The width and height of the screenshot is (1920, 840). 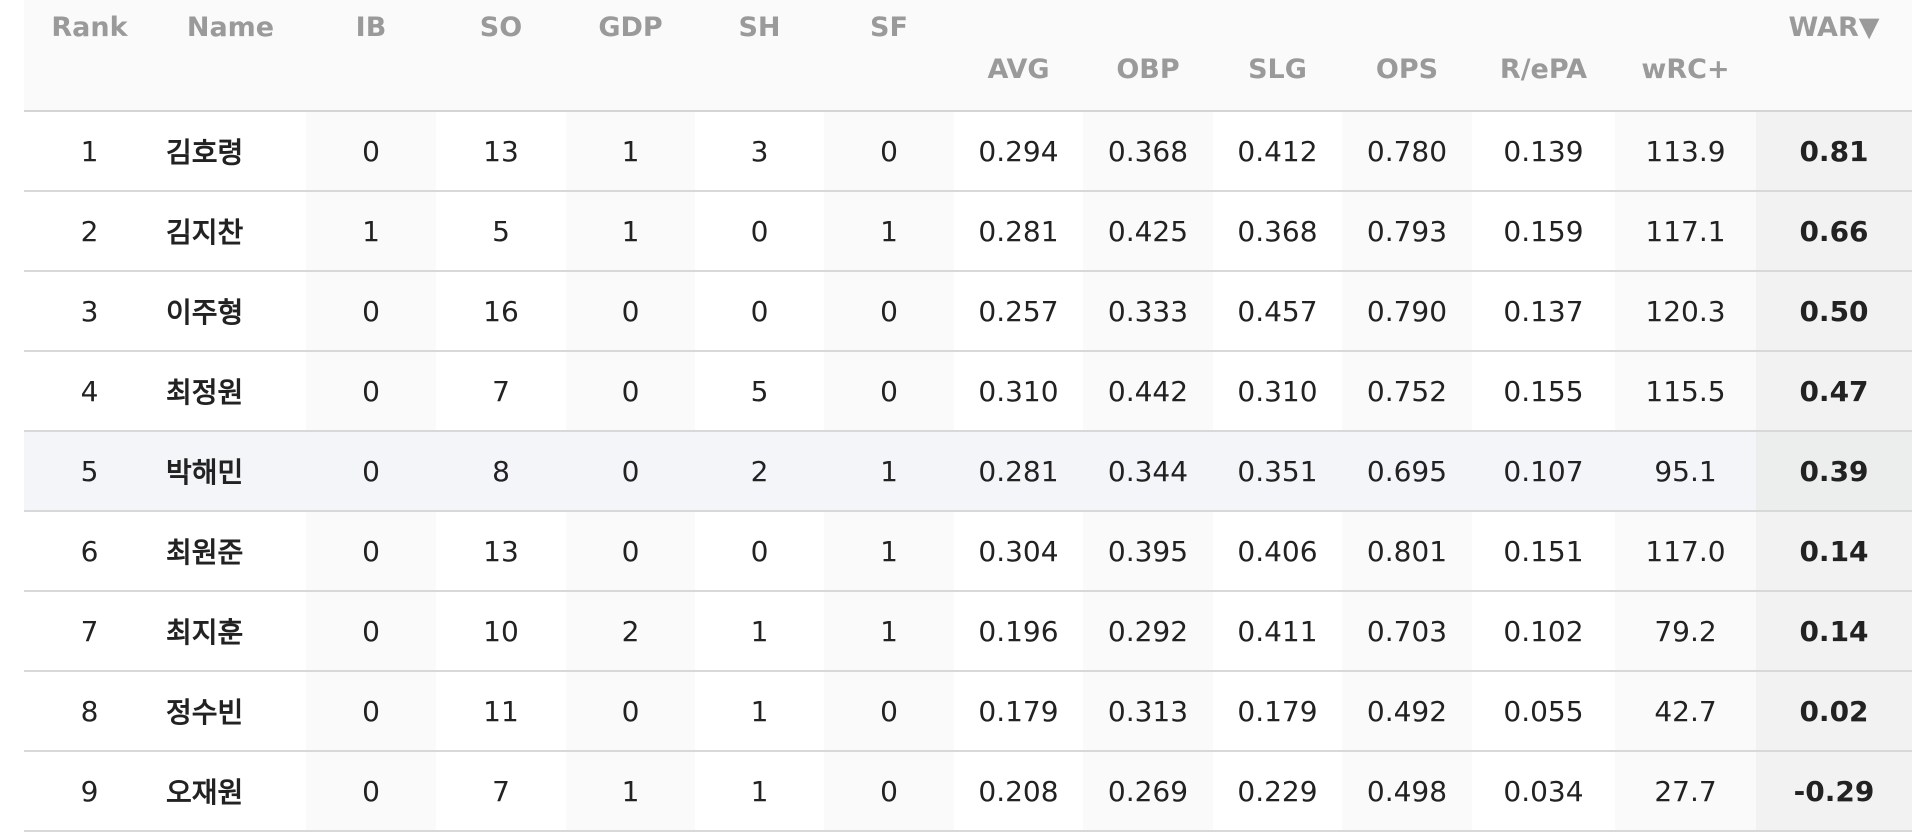 What do you see at coordinates (1834, 391) in the screenshot?
I see `stat-cell: 0.47` at bounding box center [1834, 391].